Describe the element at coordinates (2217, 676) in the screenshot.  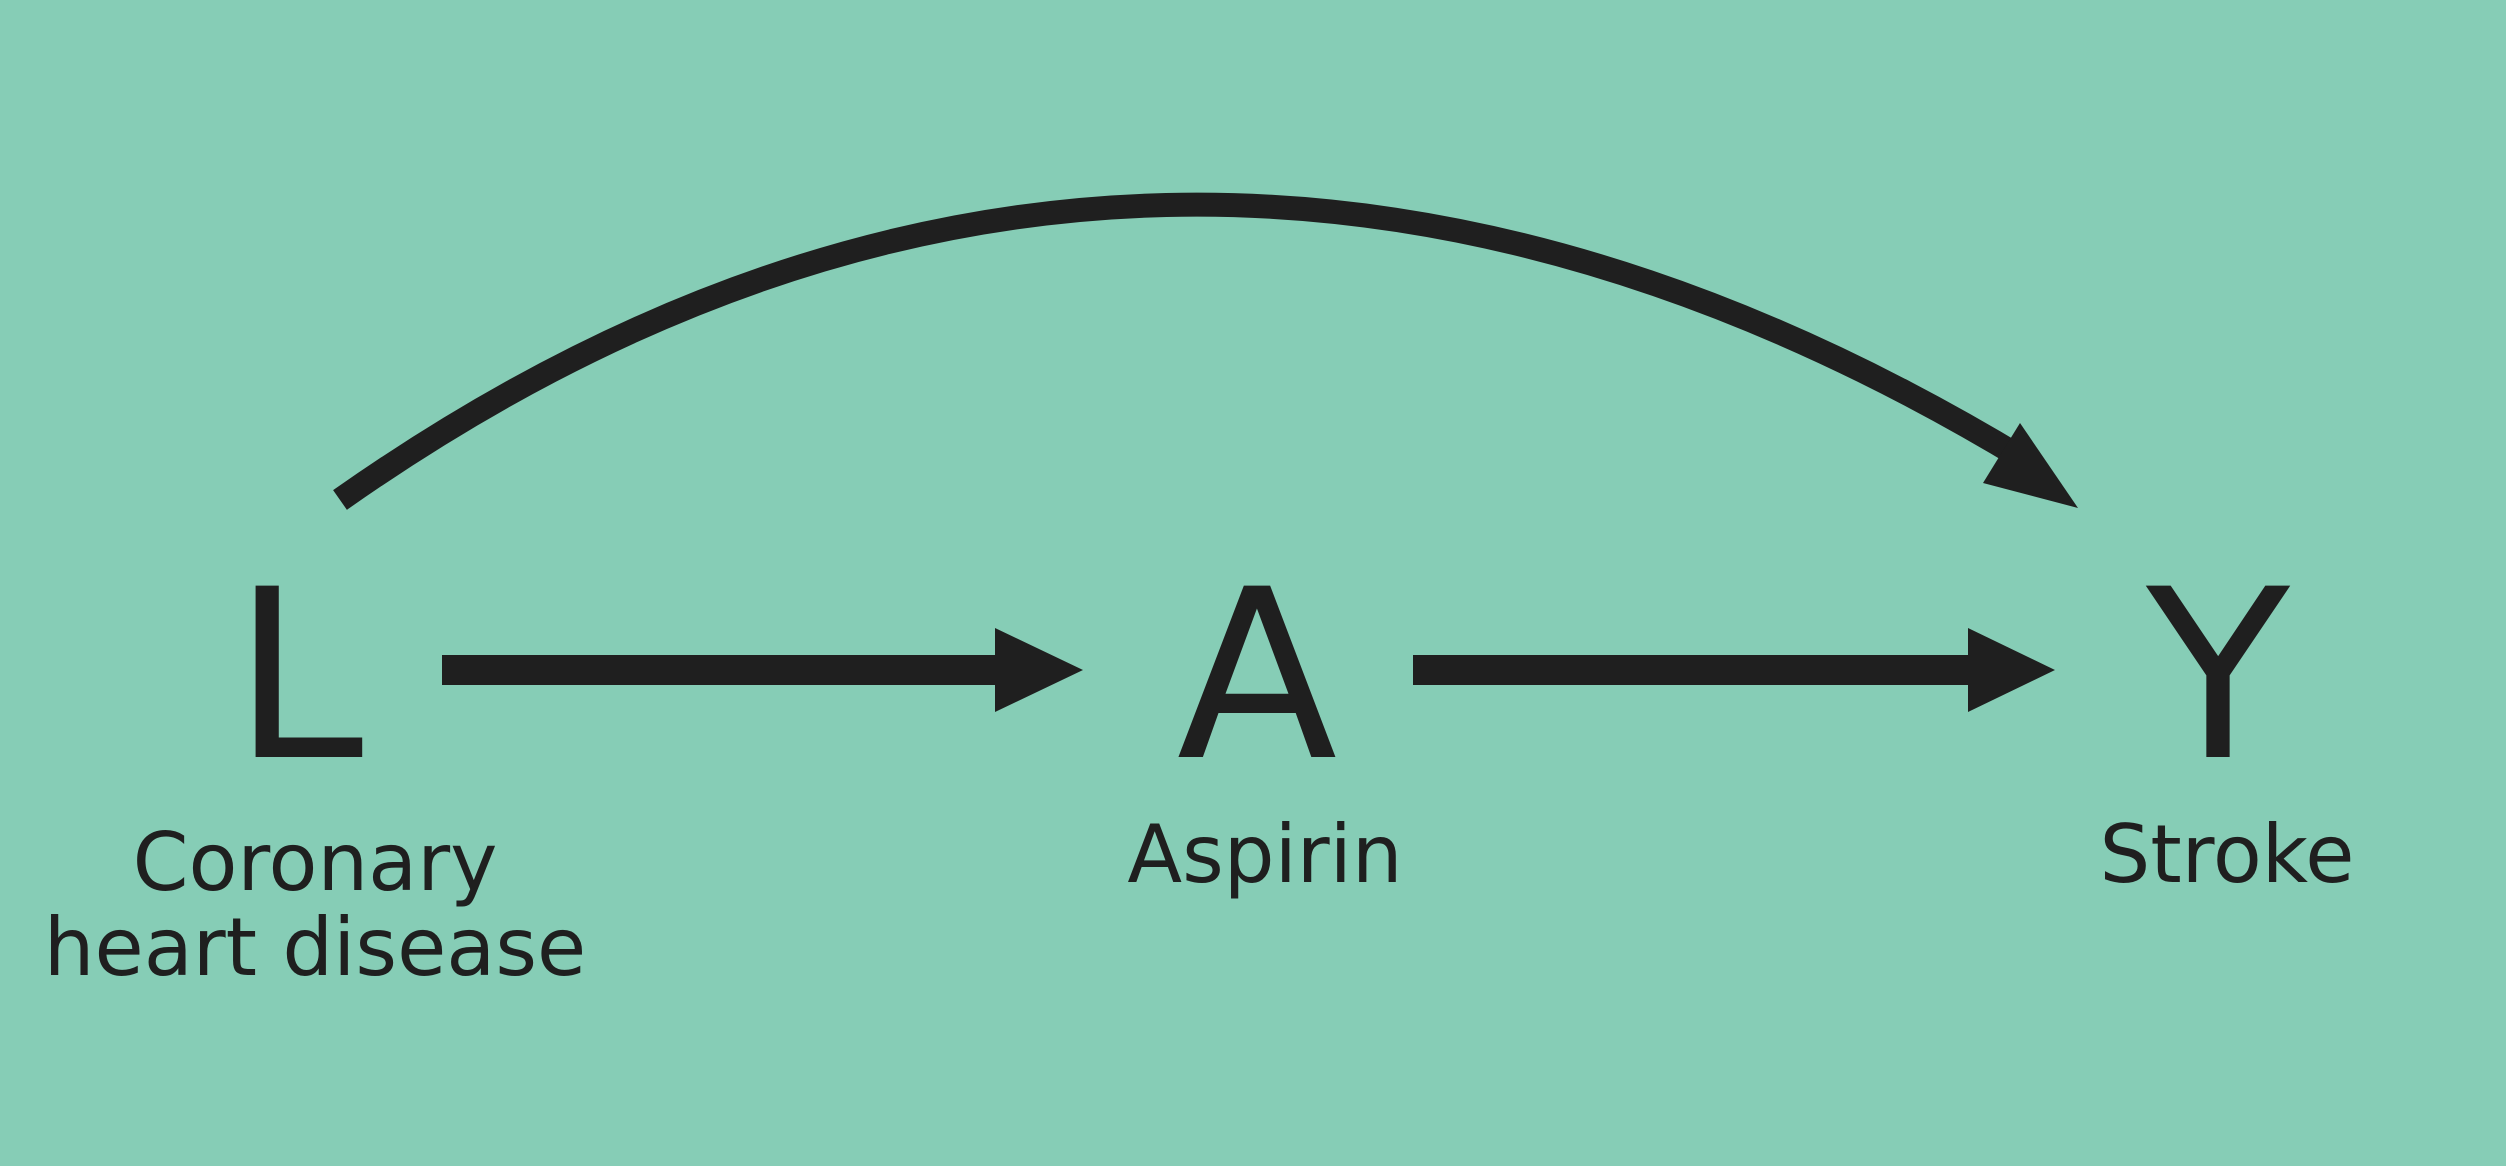
I see `node-y-letter: Y` at that location.